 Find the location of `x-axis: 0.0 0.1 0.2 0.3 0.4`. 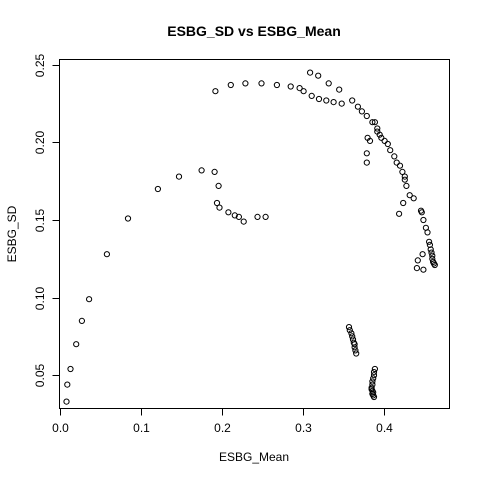

x-axis: 0.0 0.1 0.2 0.3 0.4 is located at coordinates (222, 421).